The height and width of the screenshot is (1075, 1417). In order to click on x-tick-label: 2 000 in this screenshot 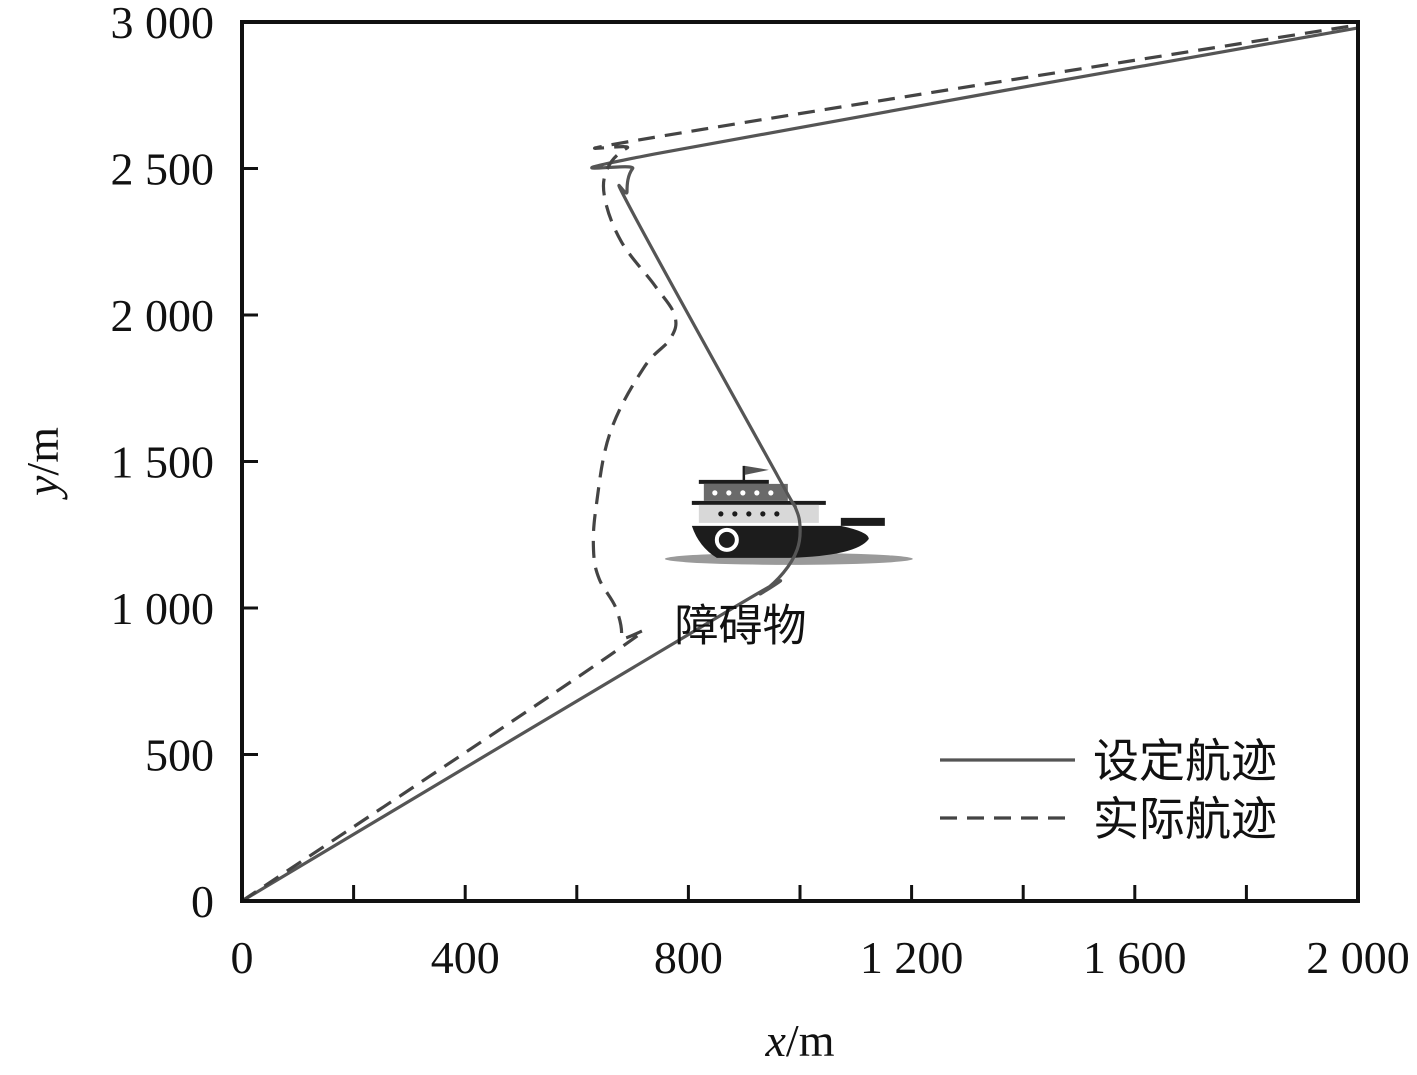, I will do `click(1358, 957)`.